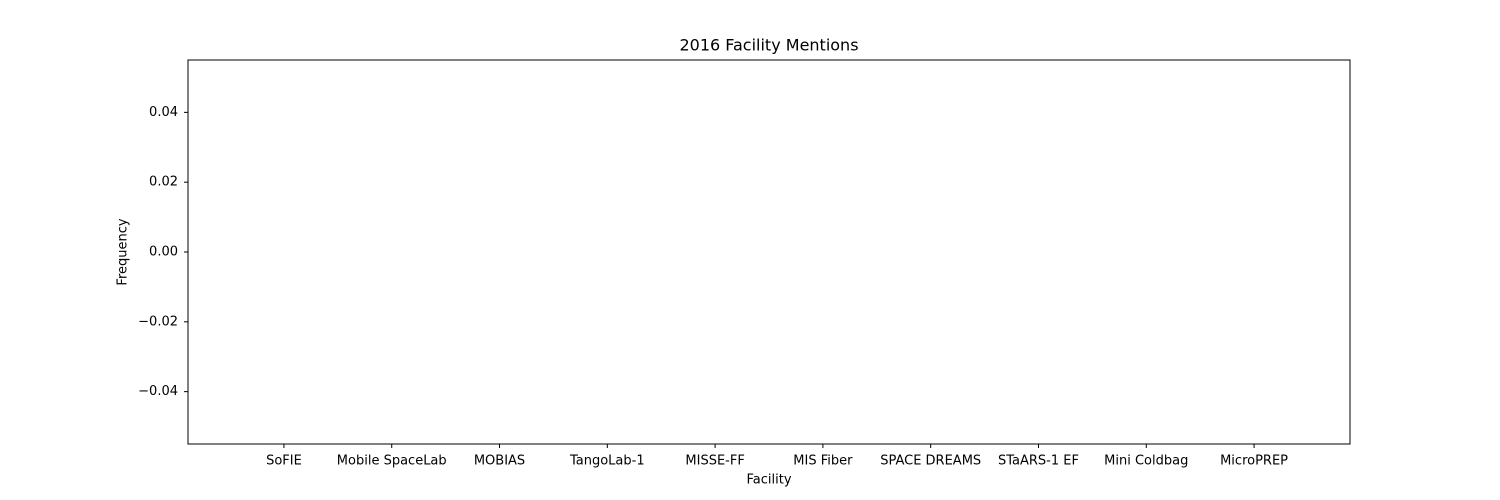 This screenshot has width=1500, height=500. I want to click on y-tick-label: −0.04, so click(158, 391).